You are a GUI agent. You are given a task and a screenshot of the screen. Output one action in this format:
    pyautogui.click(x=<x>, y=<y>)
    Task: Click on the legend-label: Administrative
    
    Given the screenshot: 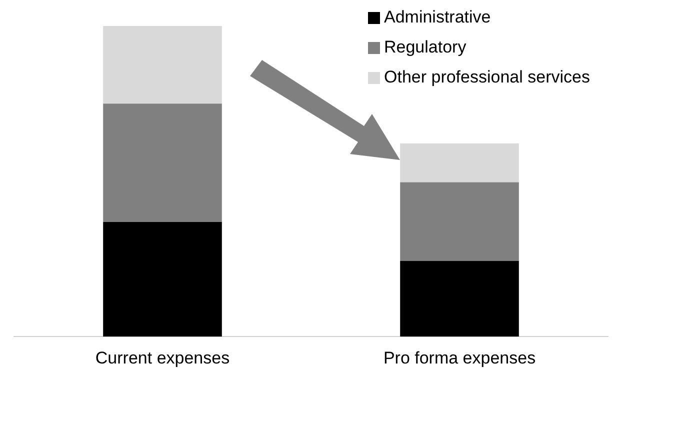 What is the action you would take?
    pyautogui.click(x=437, y=17)
    